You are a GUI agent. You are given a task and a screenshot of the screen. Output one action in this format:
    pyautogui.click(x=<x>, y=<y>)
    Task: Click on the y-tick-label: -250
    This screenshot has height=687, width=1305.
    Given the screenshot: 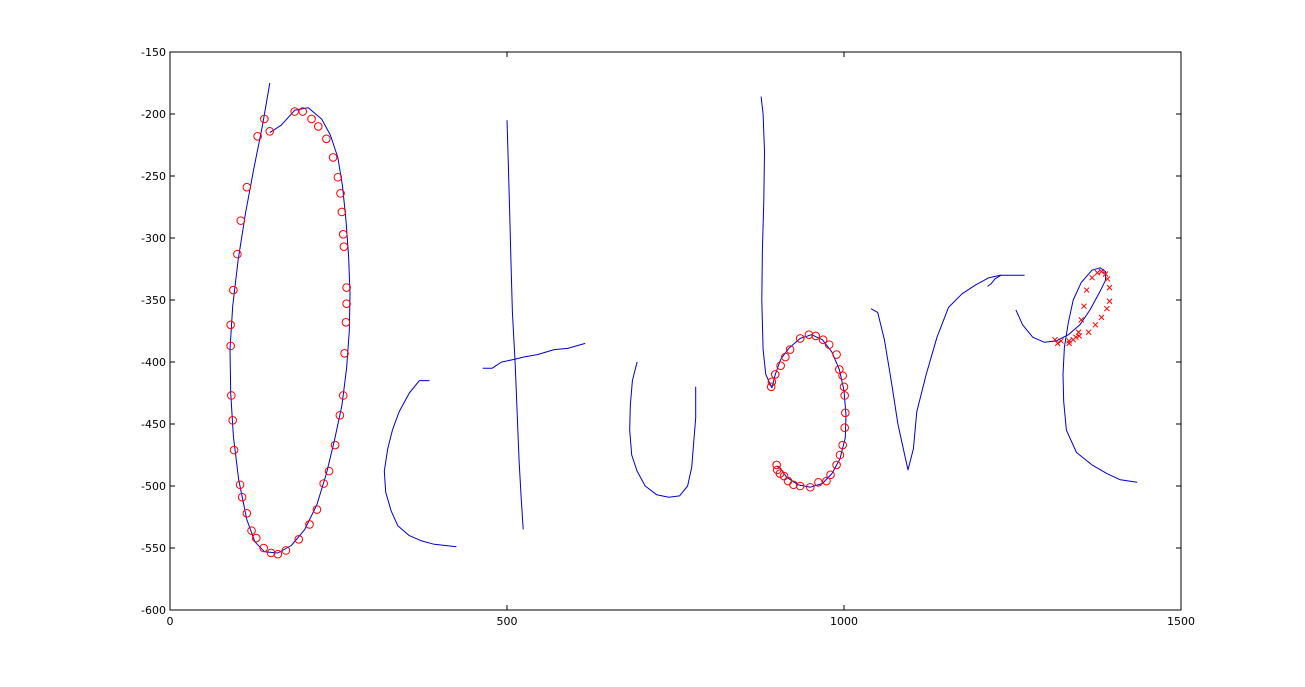 What is the action you would take?
    pyautogui.click(x=153, y=176)
    